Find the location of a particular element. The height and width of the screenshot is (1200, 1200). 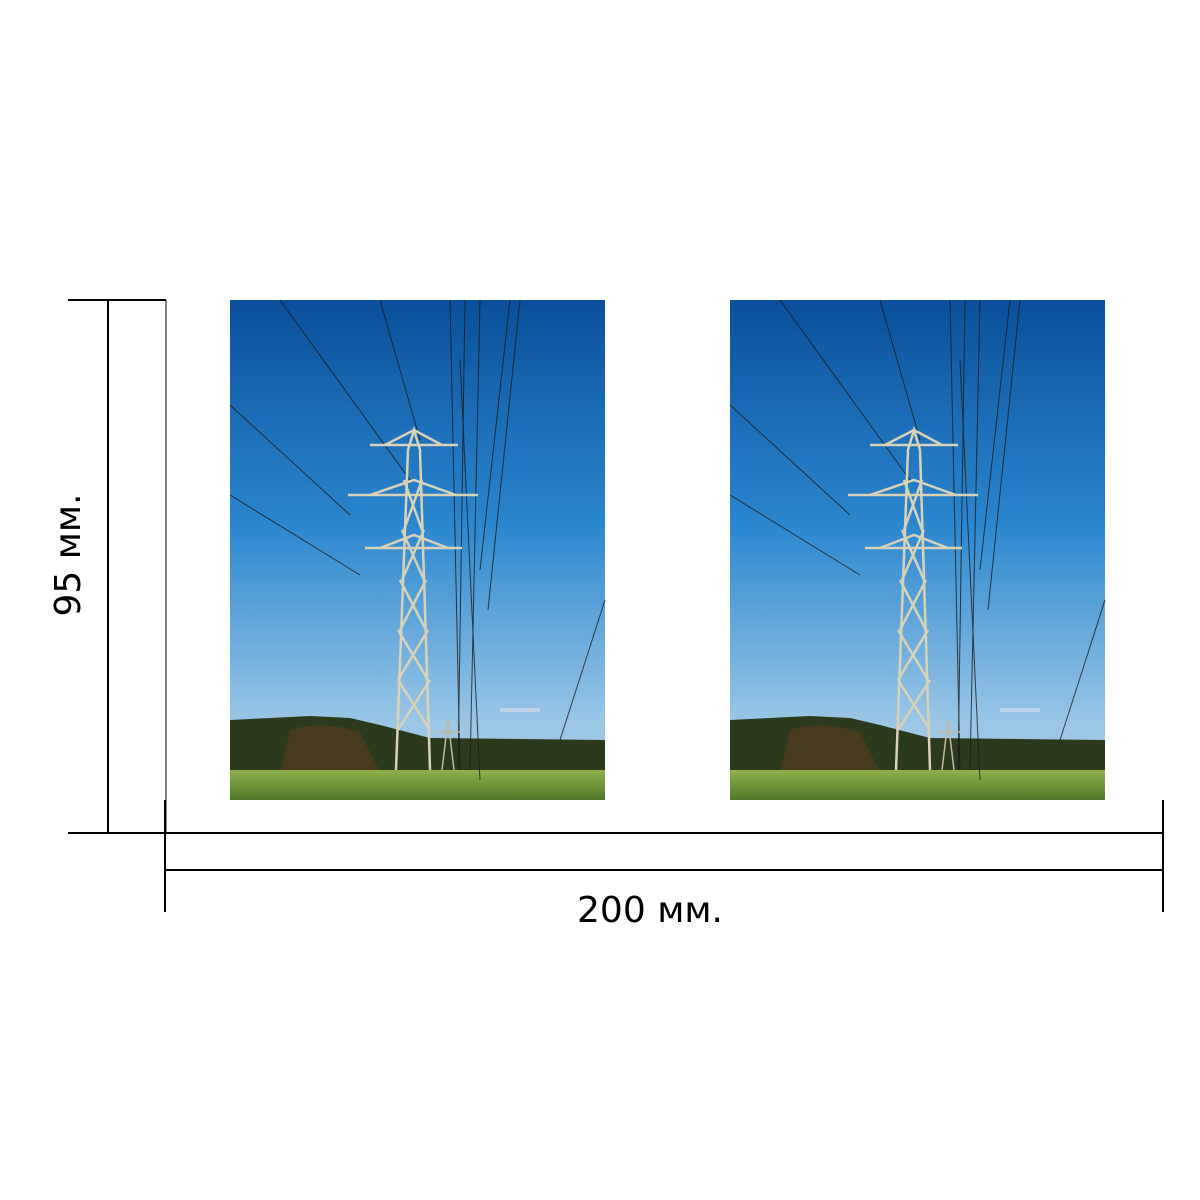

width-label: 200 мм. is located at coordinates (650, 910).